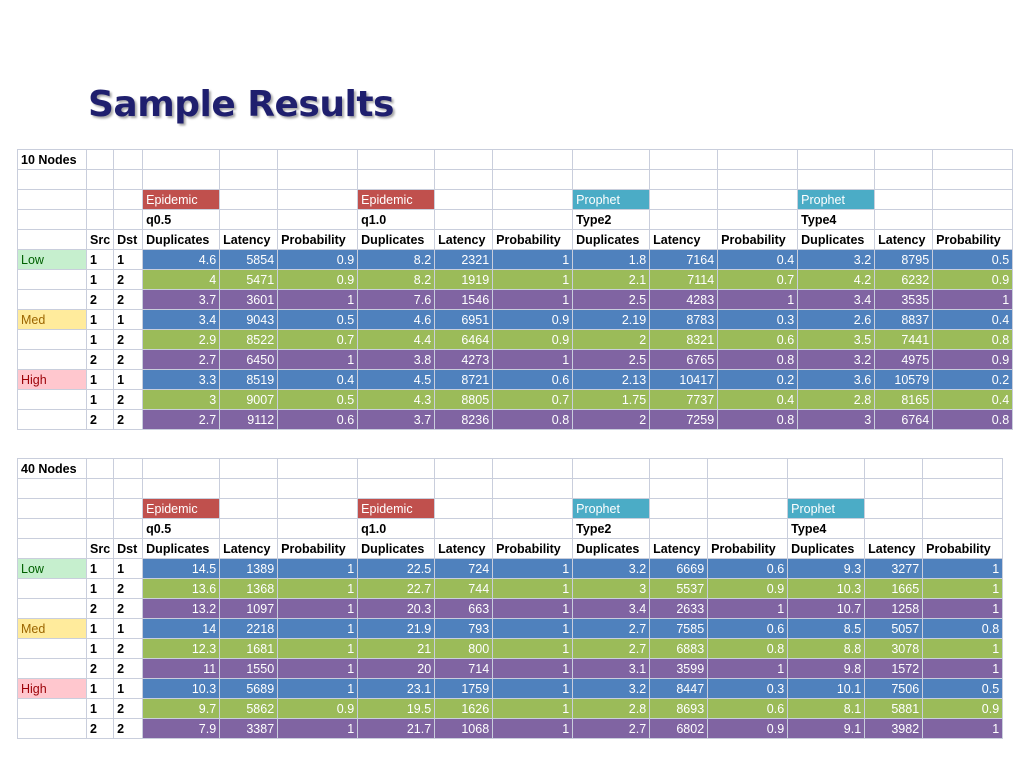  I want to click on parameter-label: q1.0, so click(396, 219).